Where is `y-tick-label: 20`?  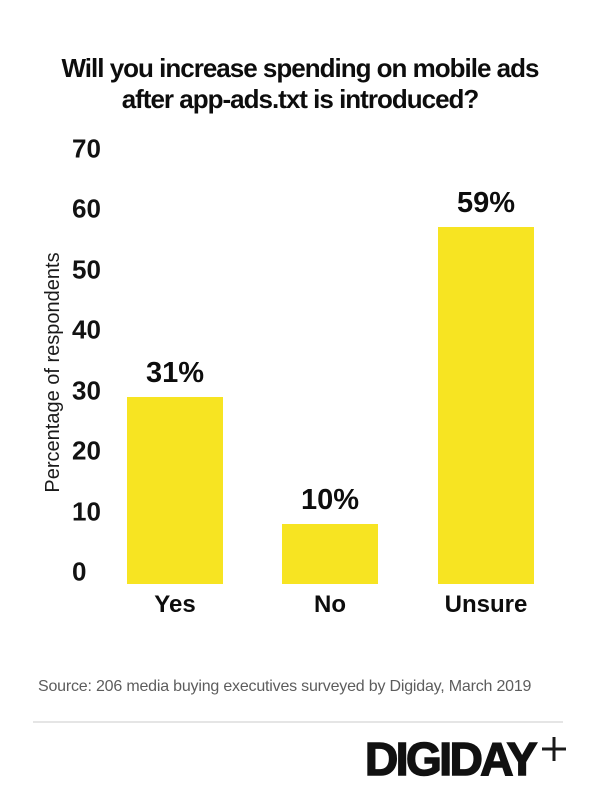 y-tick-label: 20 is located at coordinates (86, 450).